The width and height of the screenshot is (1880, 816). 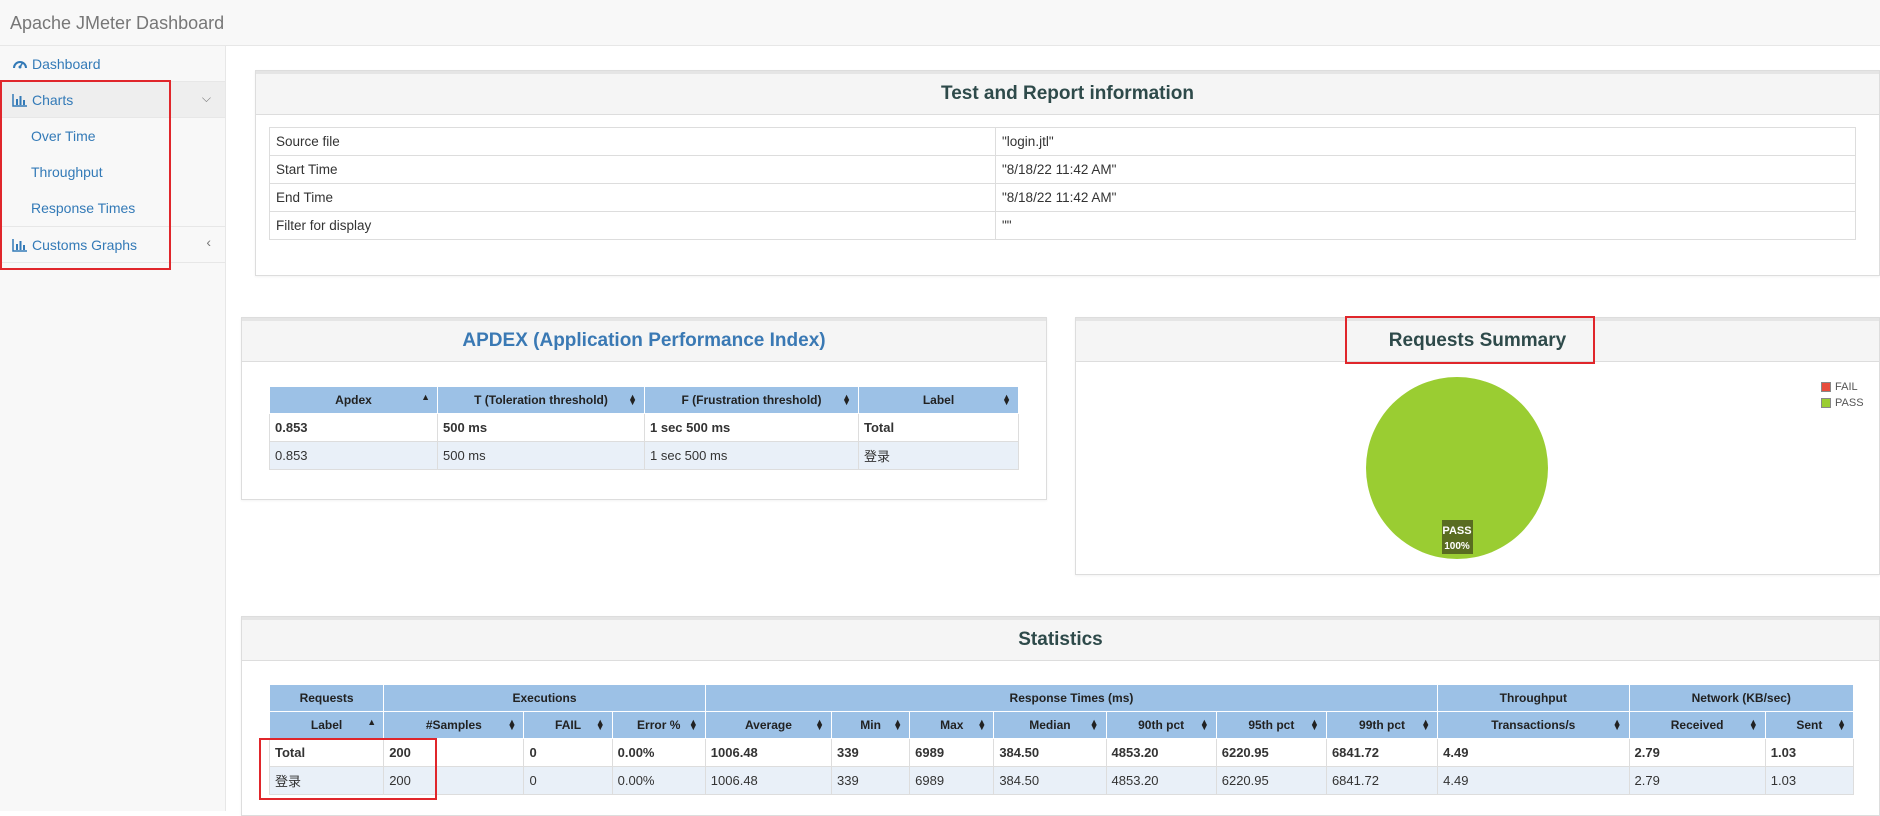 What do you see at coordinates (112, 64) in the screenshot?
I see `sidebar-item-dashboard: Dashboard` at bounding box center [112, 64].